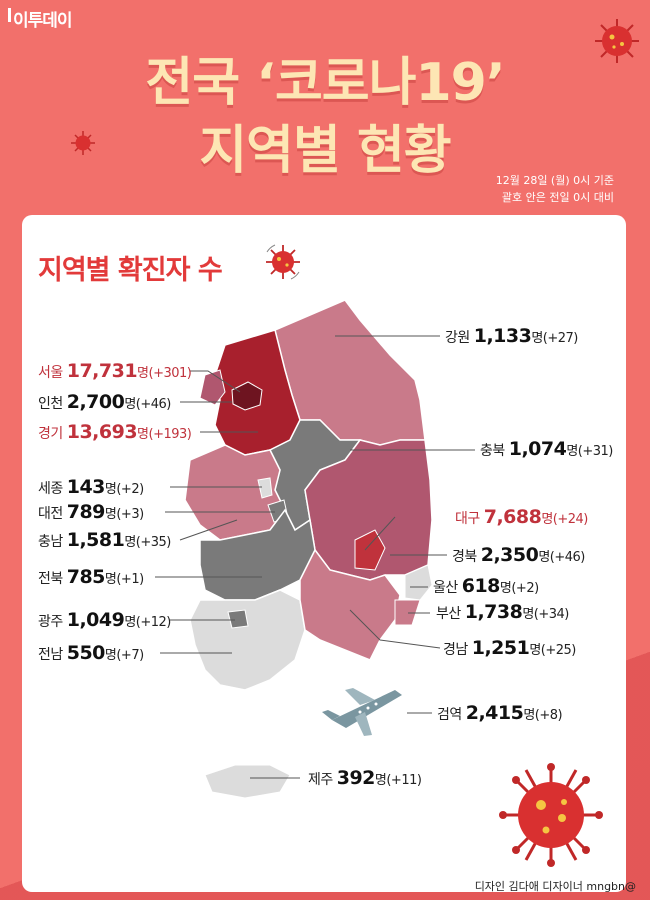  Describe the element at coordinates (247, 640) in the screenshot. I see `region-jeonnam` at that location.